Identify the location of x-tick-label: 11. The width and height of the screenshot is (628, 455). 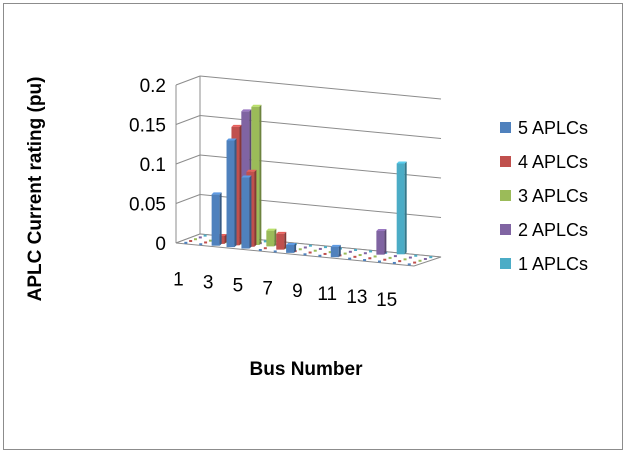
(327, 294).